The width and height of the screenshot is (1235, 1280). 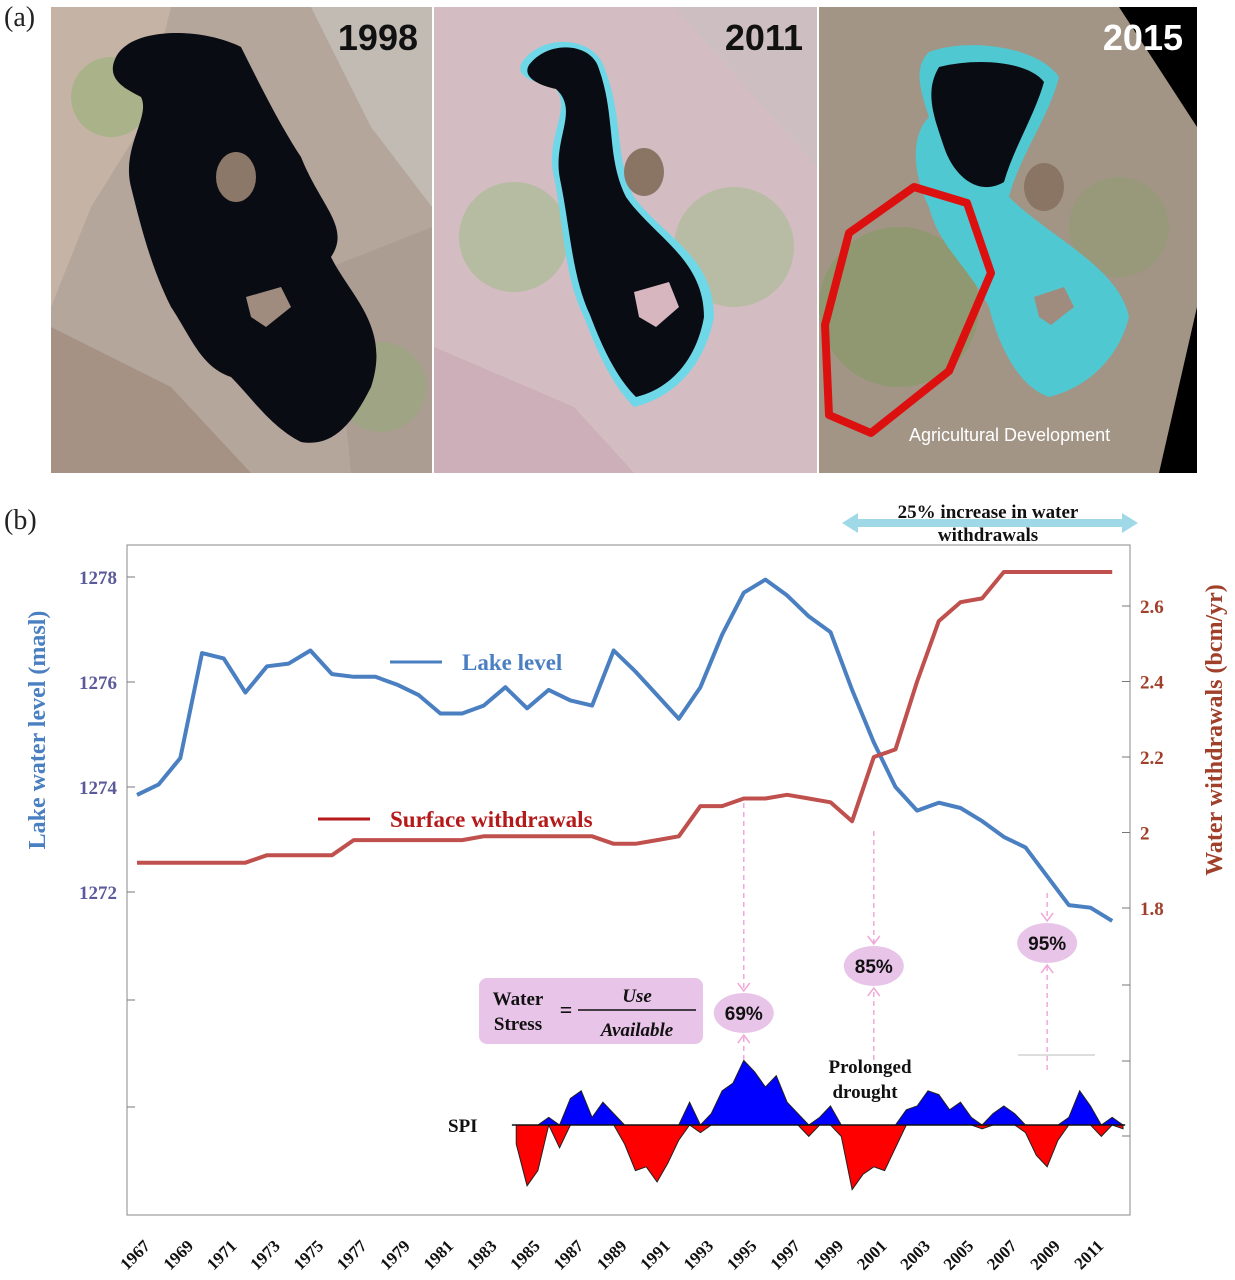 I want to click on panel-a-label: (a), so click(x=20, y=17).